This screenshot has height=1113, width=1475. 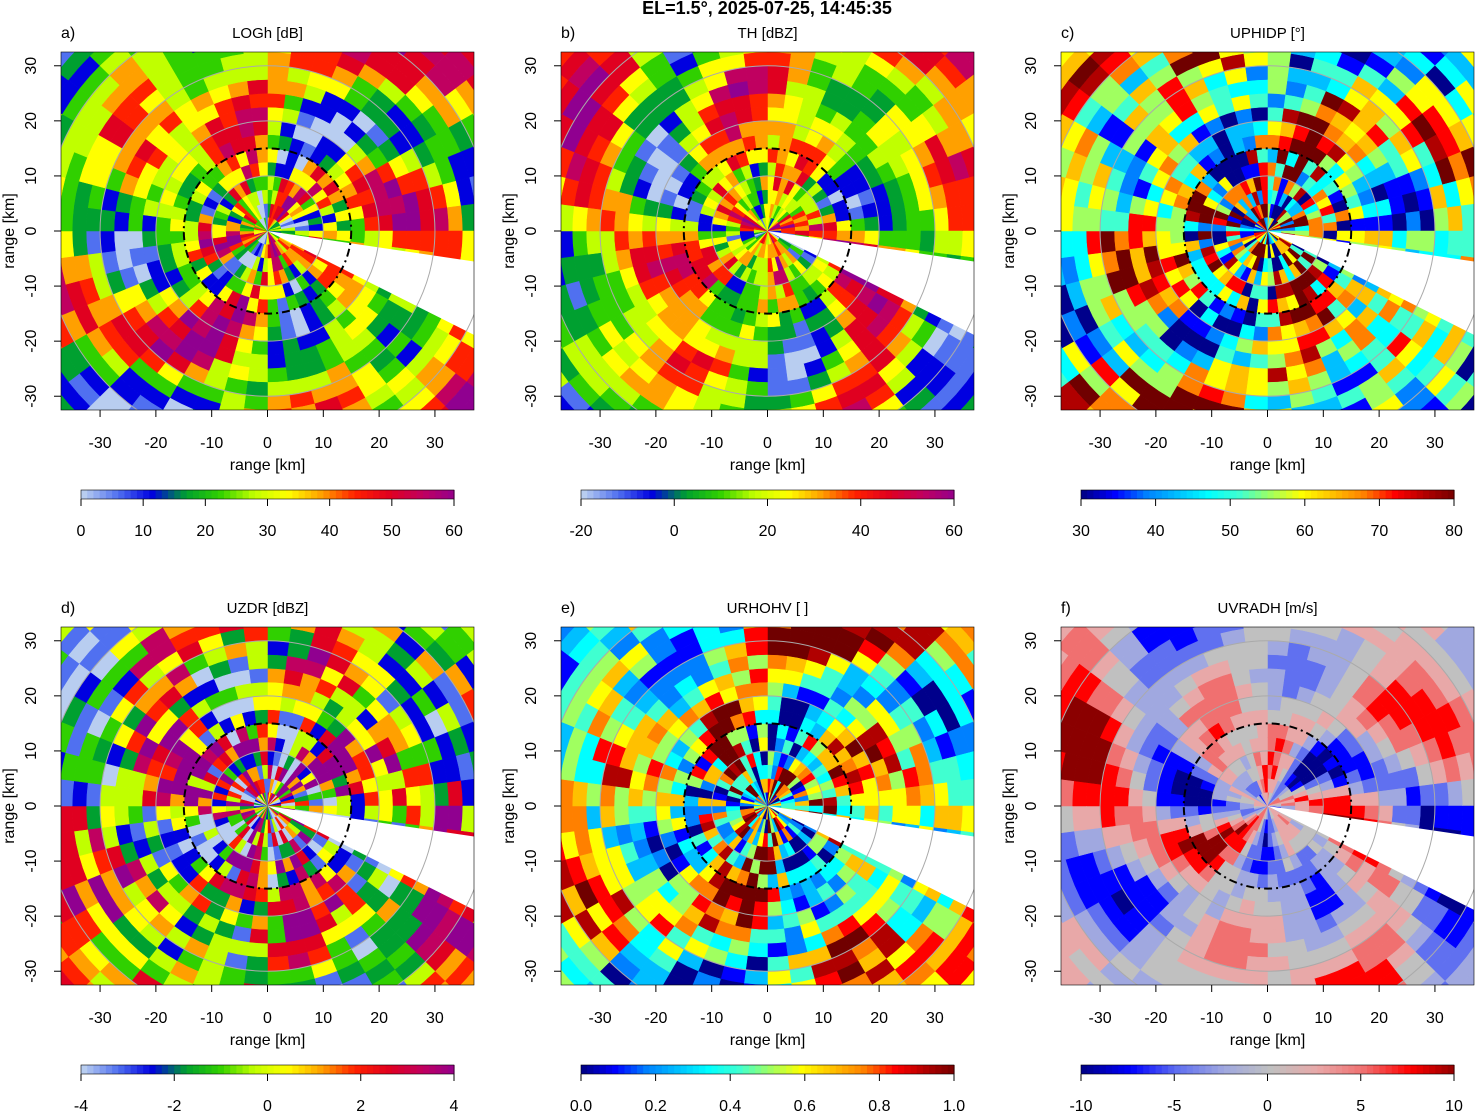 What do you see at coordinates (711, 443) in the screenshot?
I see `x-tick-label: -10` at bounding box center [711, 443].